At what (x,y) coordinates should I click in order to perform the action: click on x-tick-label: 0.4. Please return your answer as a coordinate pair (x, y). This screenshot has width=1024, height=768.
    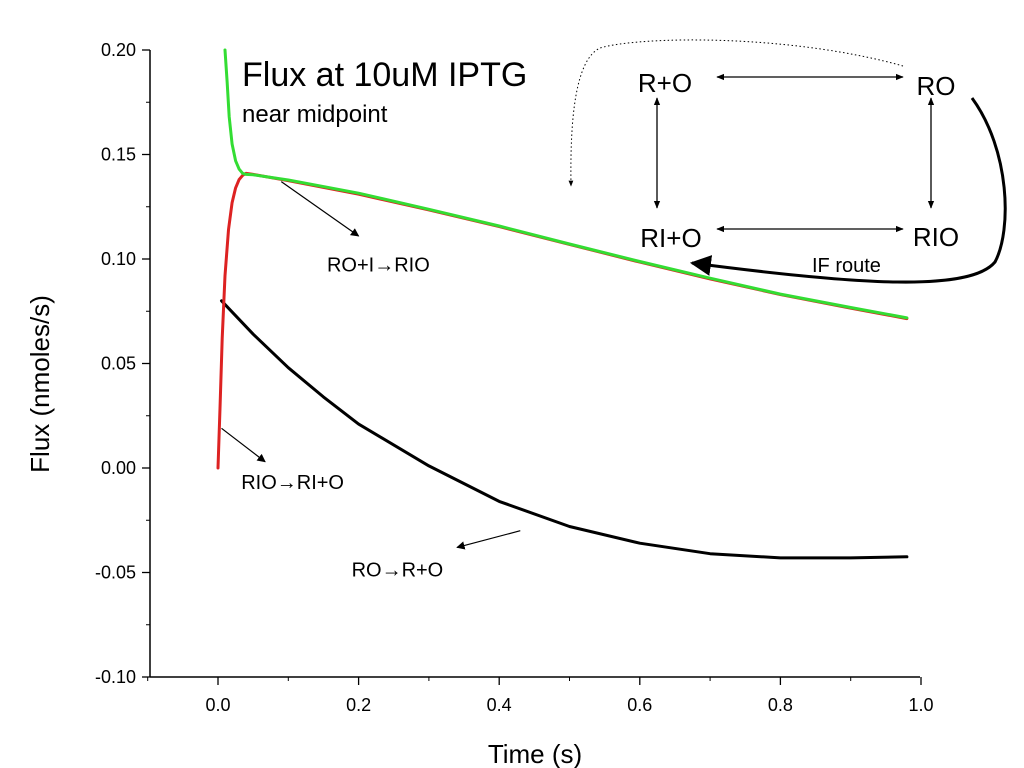
    Looking at the image, I should click on (499, 705).